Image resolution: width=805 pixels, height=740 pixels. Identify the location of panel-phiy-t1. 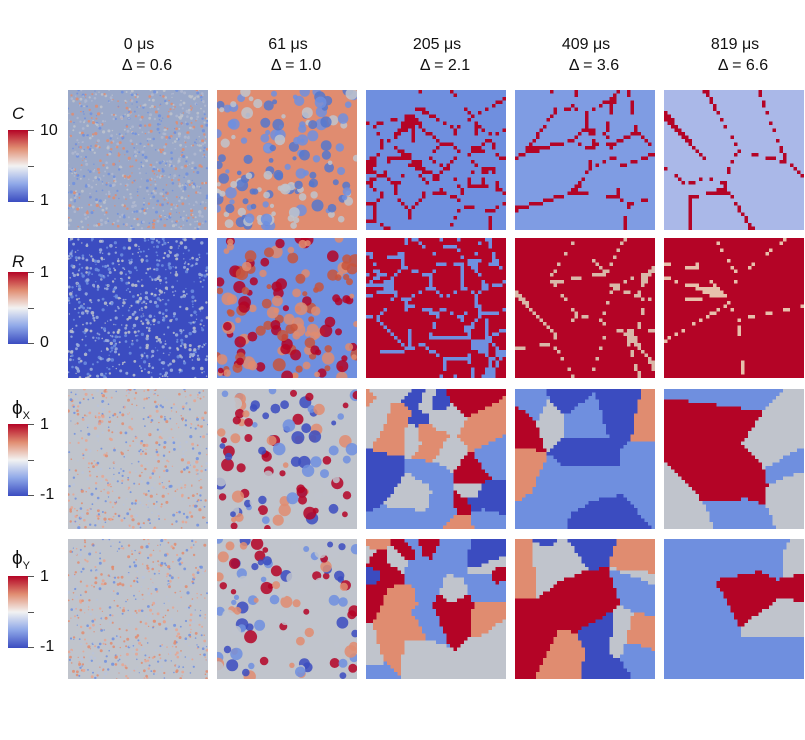
(287, 609).